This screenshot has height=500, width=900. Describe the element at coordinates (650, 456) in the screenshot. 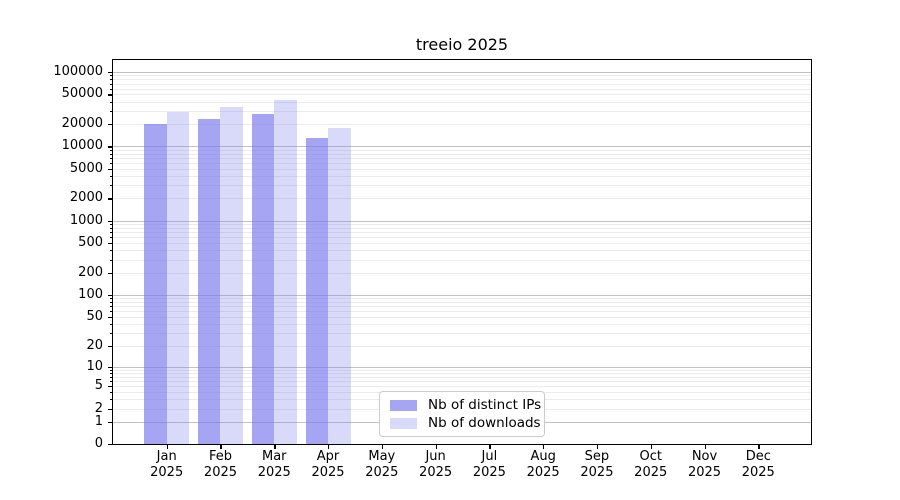

I see `x-axis-month-line: Oct` at that location.